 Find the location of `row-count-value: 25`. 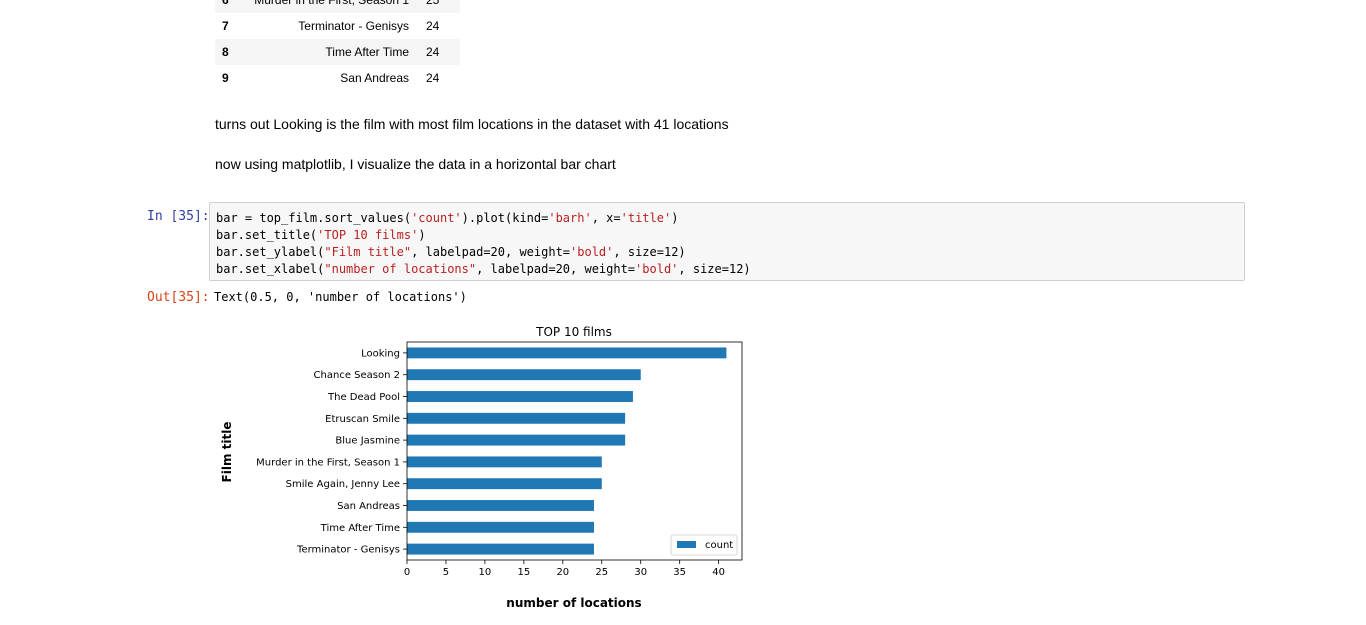

row-count-value: 25 is located at coordinates (433, 3).